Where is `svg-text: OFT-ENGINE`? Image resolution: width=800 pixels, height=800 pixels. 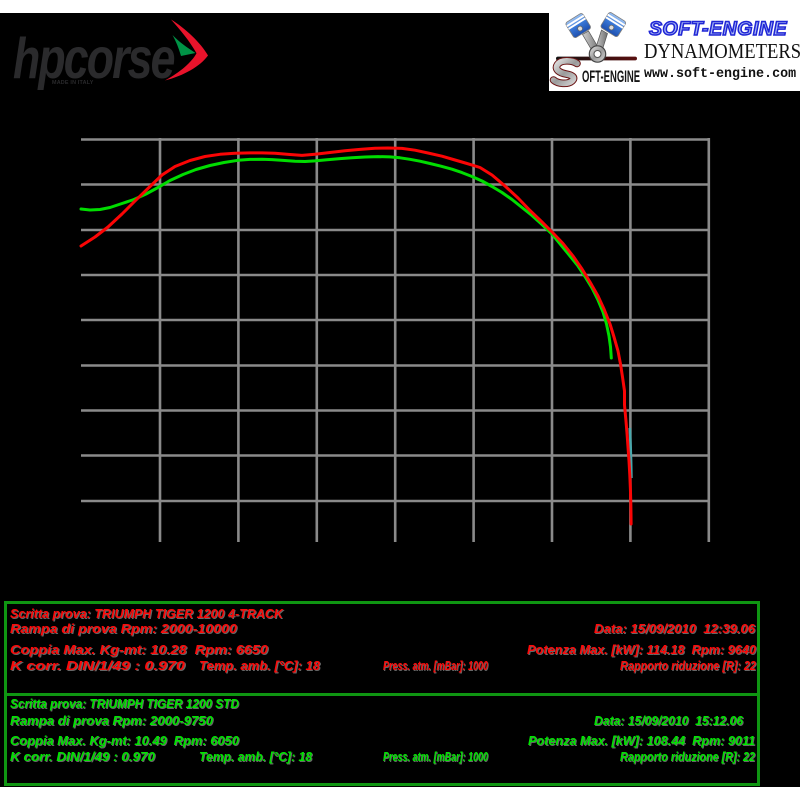
svg-text: OFT-ENGINE is located at coordinates (611, 76).